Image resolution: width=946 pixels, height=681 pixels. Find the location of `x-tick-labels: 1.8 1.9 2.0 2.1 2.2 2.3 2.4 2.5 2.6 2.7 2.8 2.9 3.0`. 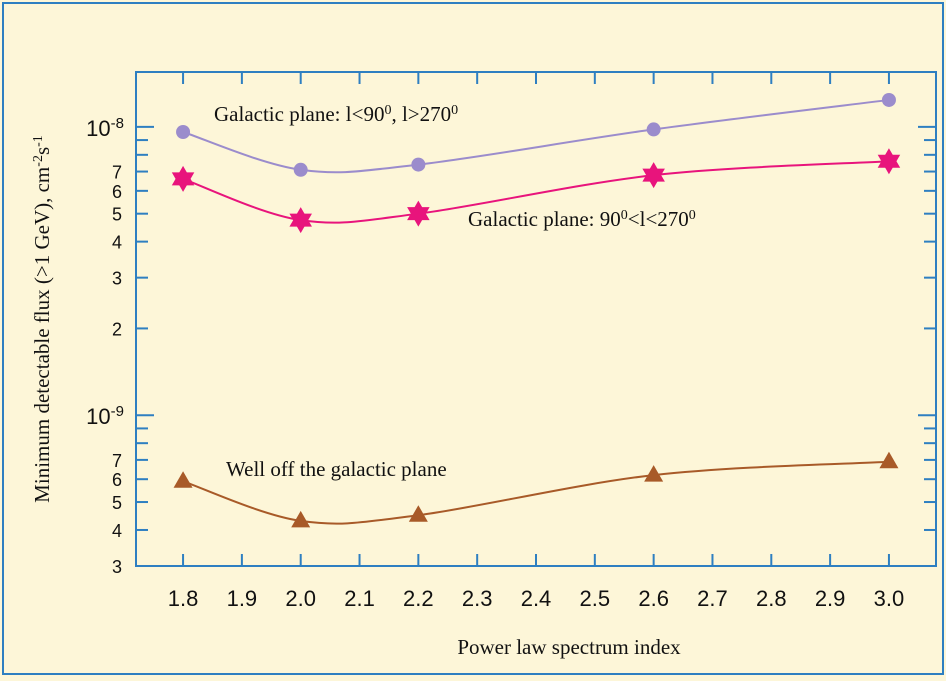

x-tick-labels: 1.8 1.9 2.0 2.1 2.2 2.3 2.4 2.5 2.6 2.7 2.8 2.9 3.0 is located at coordinates (536, 598).